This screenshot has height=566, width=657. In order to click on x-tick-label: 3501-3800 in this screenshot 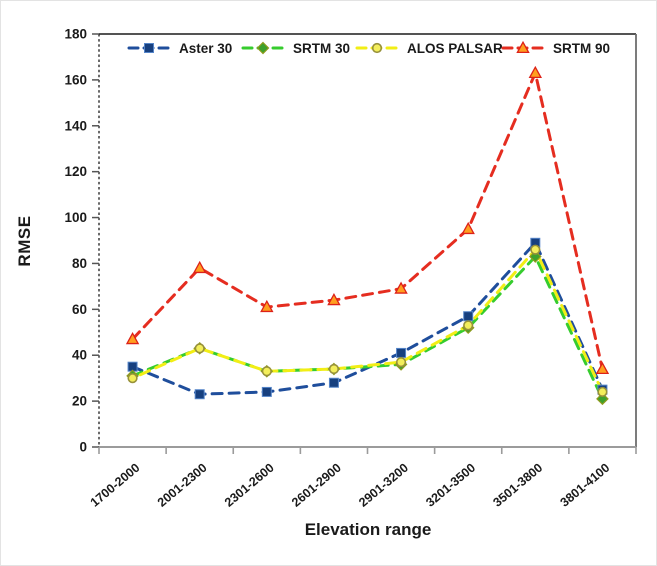, I will do `click(517, 485)`.